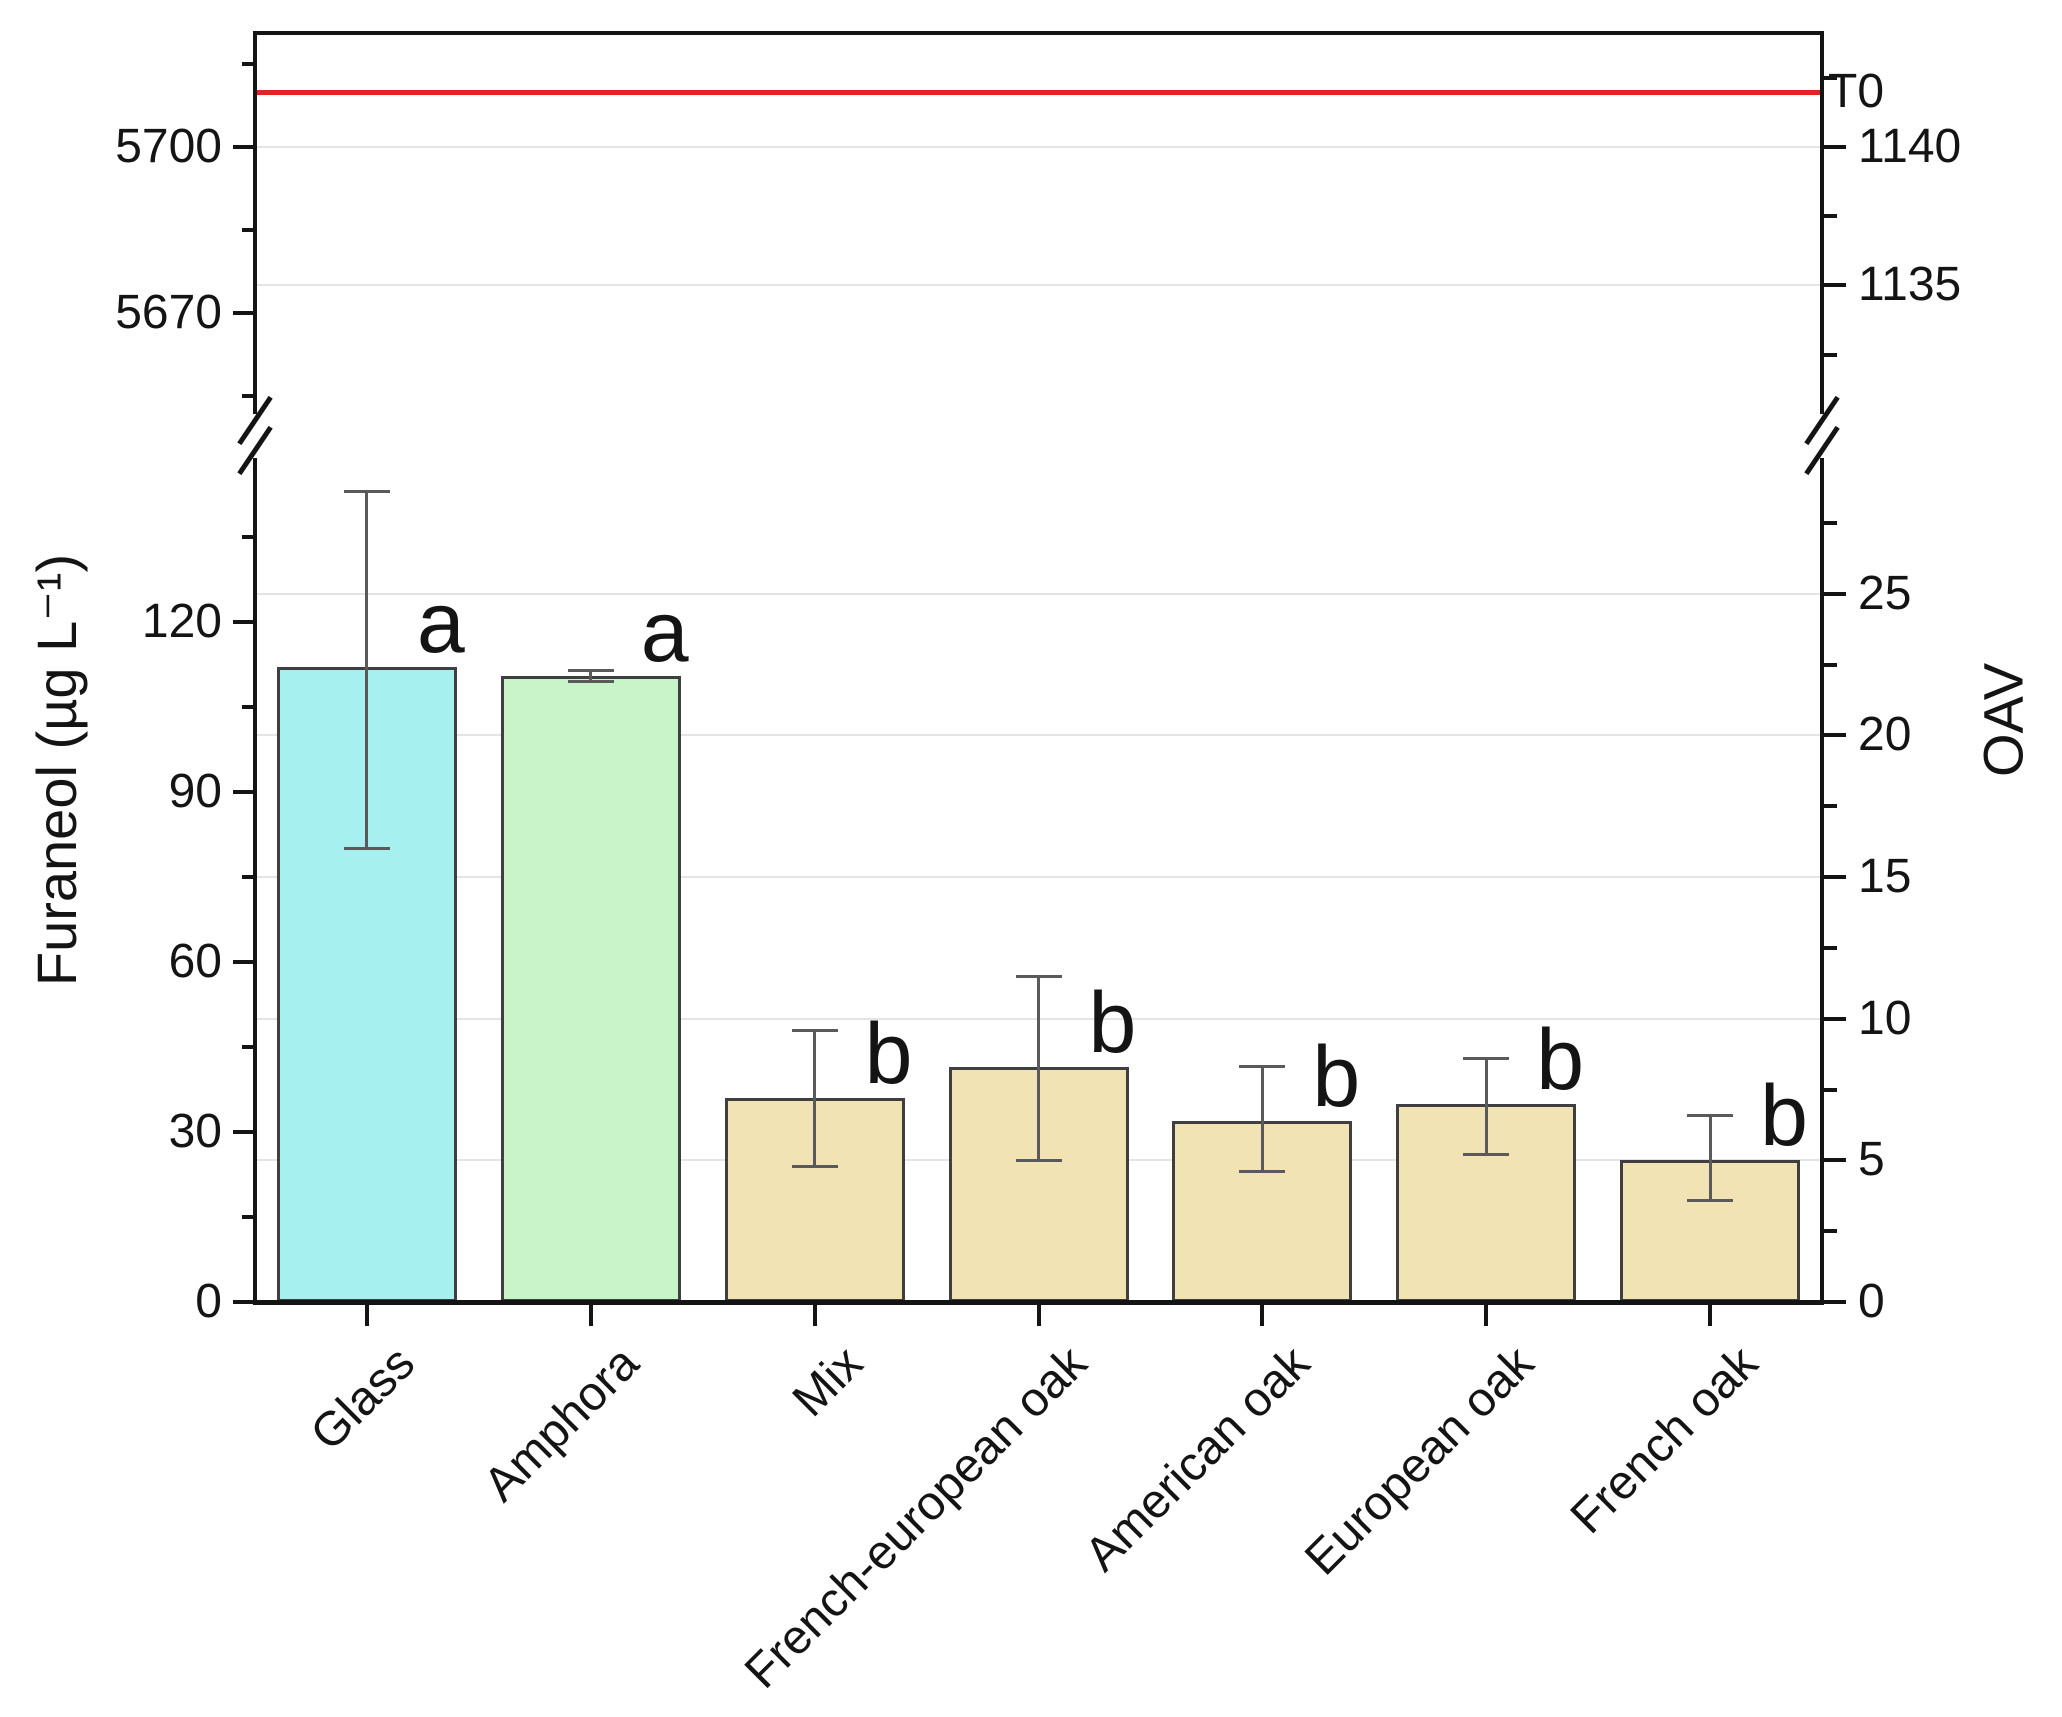 The image size is (2062, 1717). I want to click on left-axis-upper, so click(255, 222).